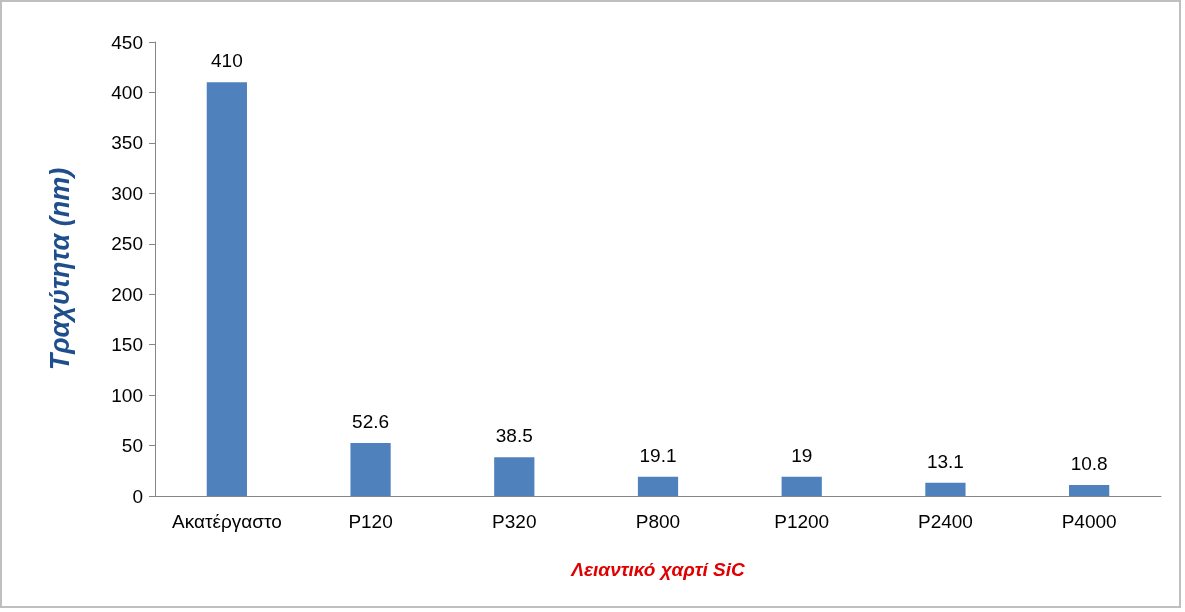 The image size is (1185, 612). I want to click on data-label: 19, so click(802, 455).